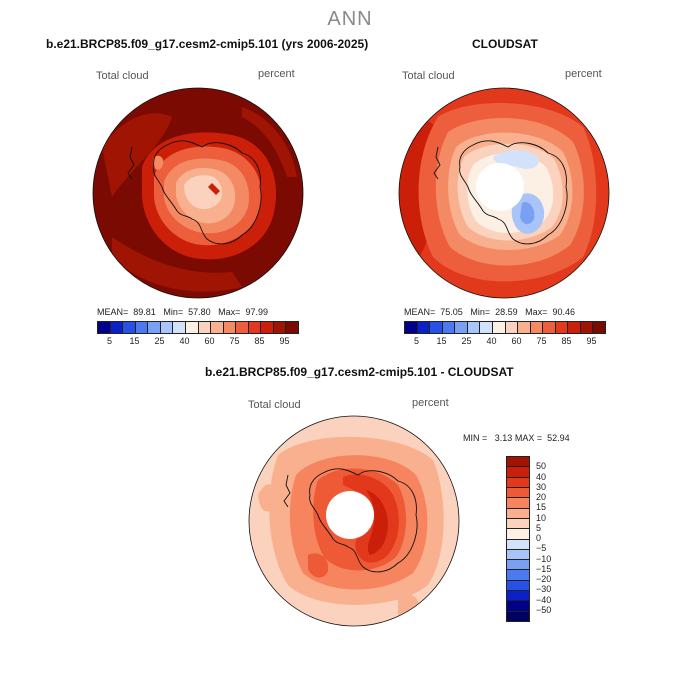 The height and width of the screenshot is (700, 700). Describe the element at coordinates (113, 312) in the screenshot. I see `panel-1-mean-label: MEAN=` at that location.